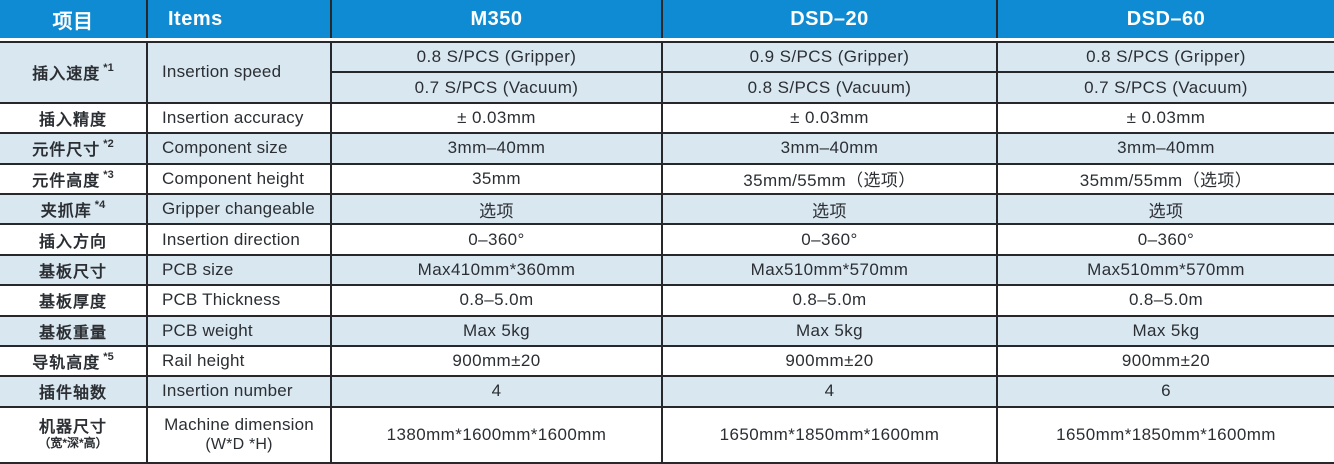 The image size is (1334, 464). What do you see at coordinates (240, 19) in the screenshot?
I see `header-items-en: Items` at bounding box center [240, 19].